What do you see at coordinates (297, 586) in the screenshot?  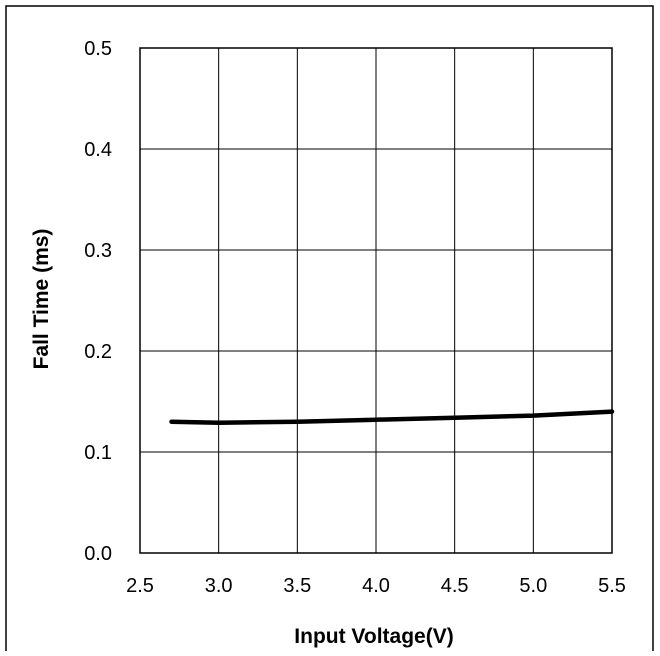 I see `x-tick-label: 3.5` at bounding box center [297, 586].